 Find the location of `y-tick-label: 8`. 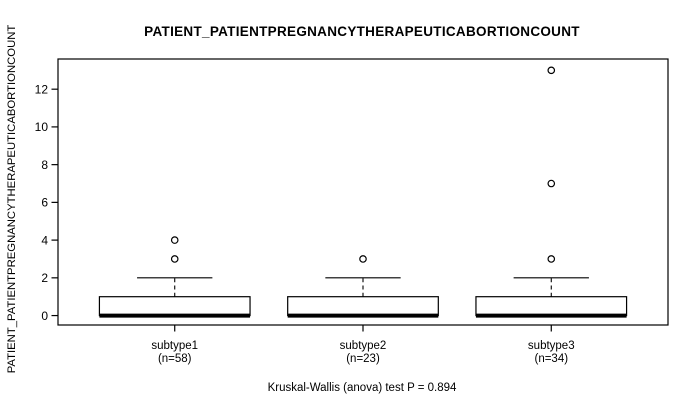

y-tick-label: 8 is located at coordinates (44, 165).